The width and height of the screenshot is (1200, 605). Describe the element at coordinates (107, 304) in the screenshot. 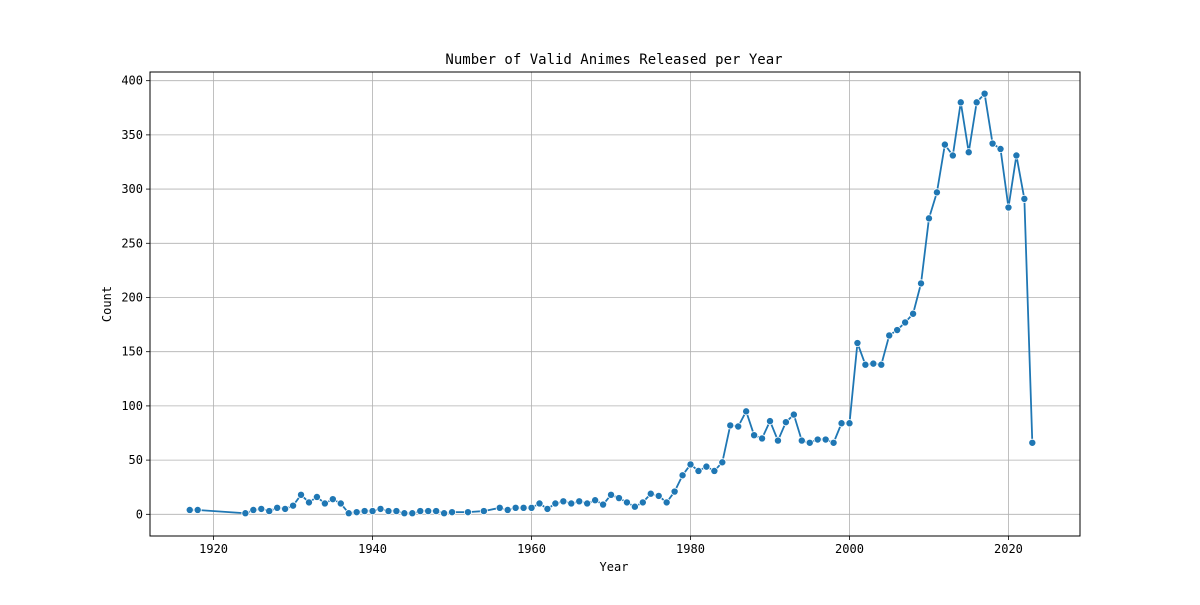

I see `y-axis-label: Count` at that location.